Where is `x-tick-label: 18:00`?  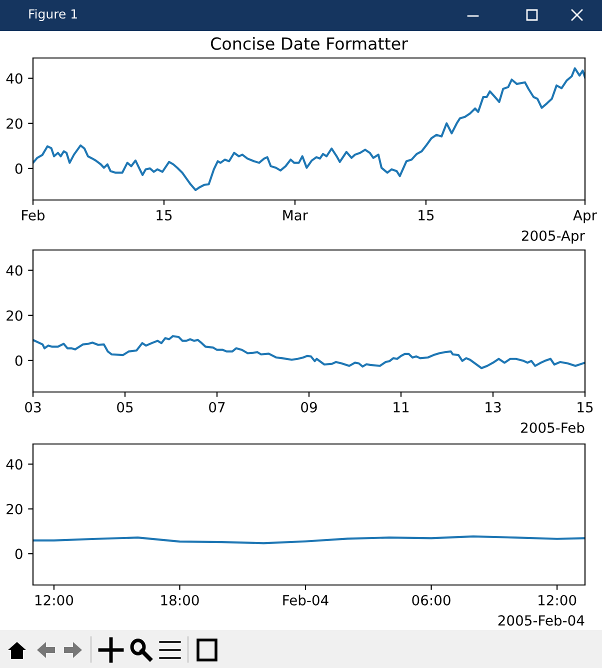 x-tick-label: 18:00 is located at coordinates (180, 600).